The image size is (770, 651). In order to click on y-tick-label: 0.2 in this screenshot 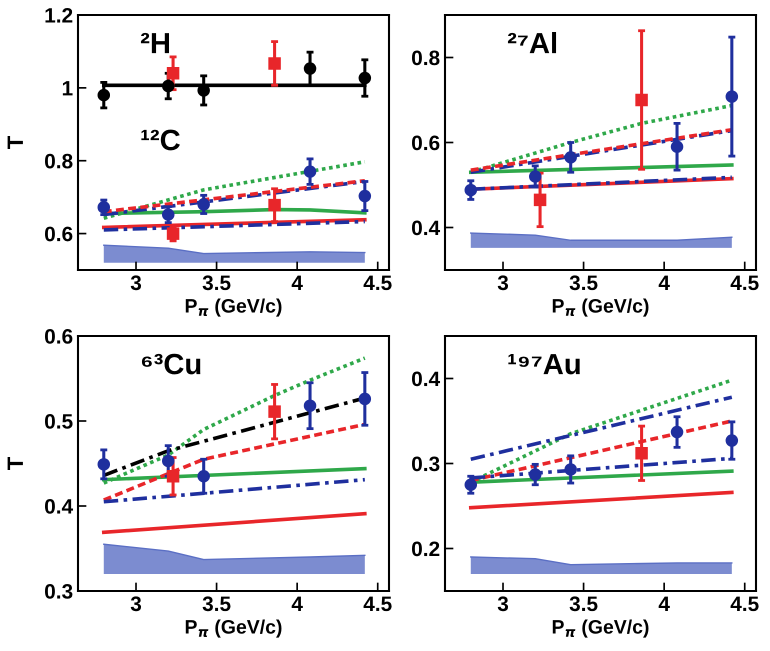, I will do `click(426, 549)`.